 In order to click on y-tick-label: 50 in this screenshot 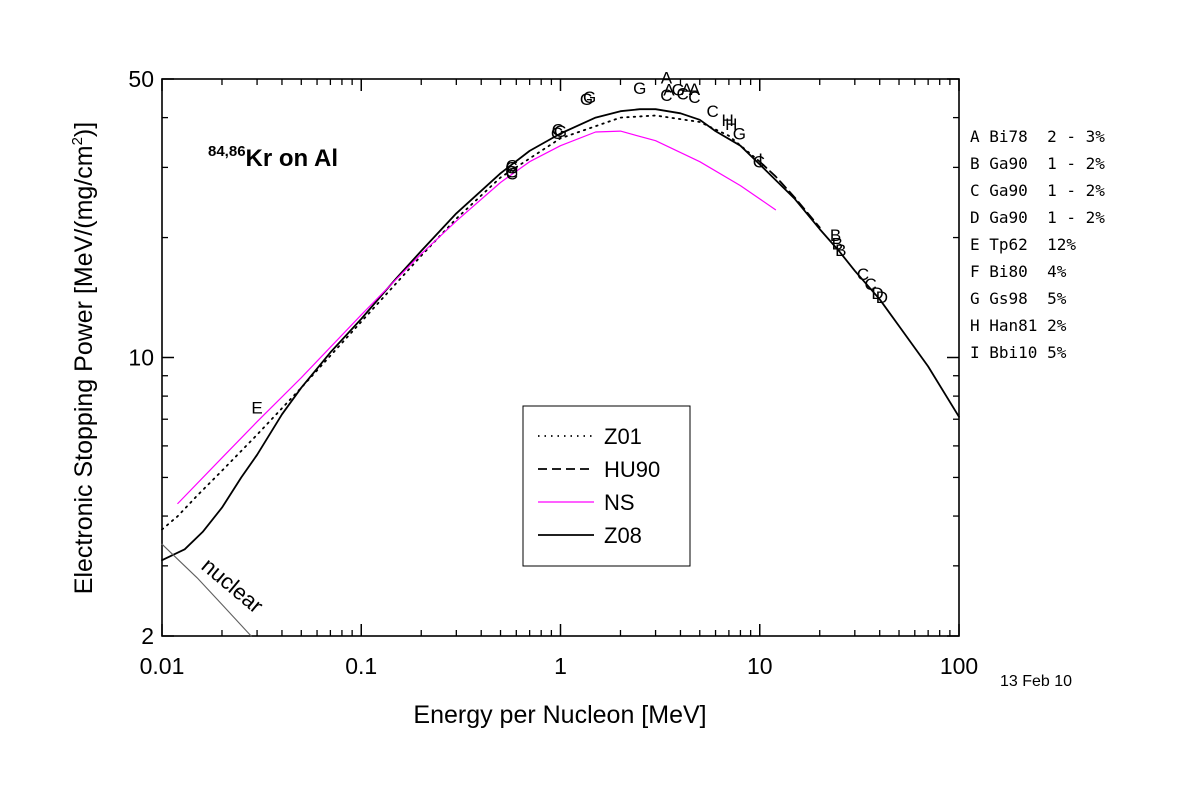, I will do `click(141, 79)`.